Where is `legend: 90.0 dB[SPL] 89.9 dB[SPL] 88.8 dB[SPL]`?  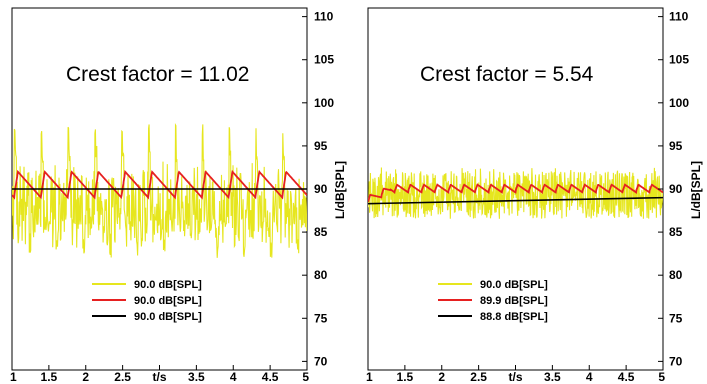 legend: 90.0 dB[SPL] 89.9 dB[SPL] 88.8 dB[SPL] is located at coordinates (493, 301).